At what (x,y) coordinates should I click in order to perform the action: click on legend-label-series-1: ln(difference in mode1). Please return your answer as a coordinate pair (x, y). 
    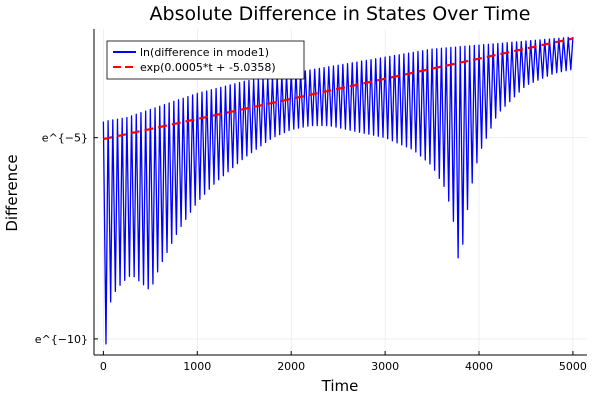
    Looking at the image, I should click on (204, 52).